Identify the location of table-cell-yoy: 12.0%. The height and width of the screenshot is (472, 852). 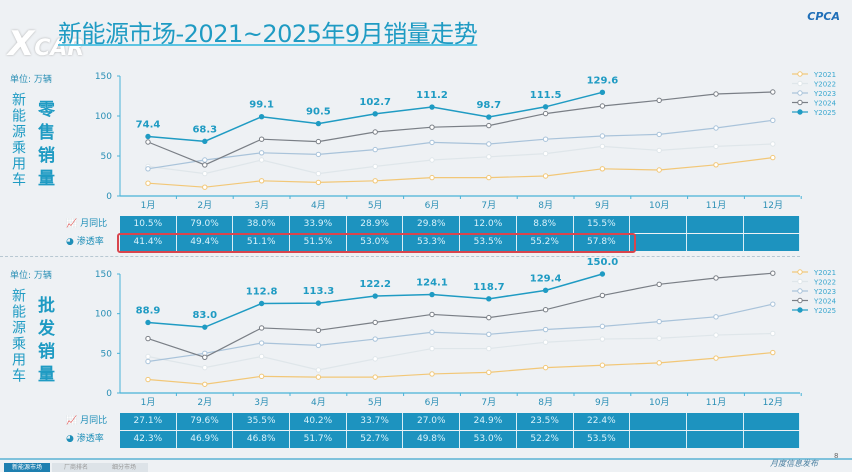
(488, 224).